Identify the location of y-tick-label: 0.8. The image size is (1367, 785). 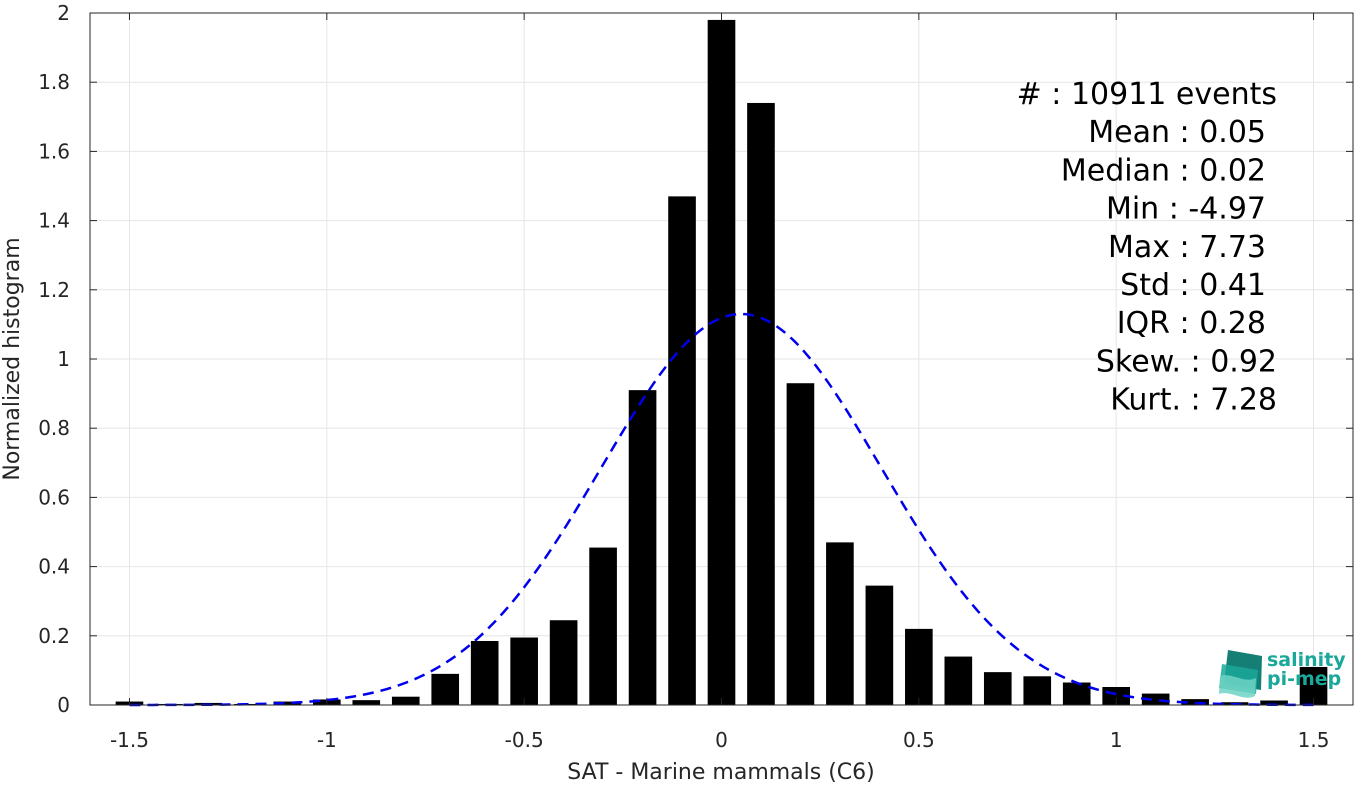
(54, 428).